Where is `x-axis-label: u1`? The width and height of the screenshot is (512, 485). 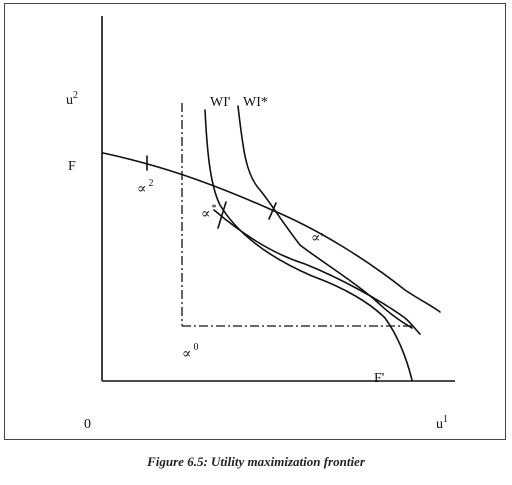 x-axis-label: u1 is located at coordinates (442, 423).